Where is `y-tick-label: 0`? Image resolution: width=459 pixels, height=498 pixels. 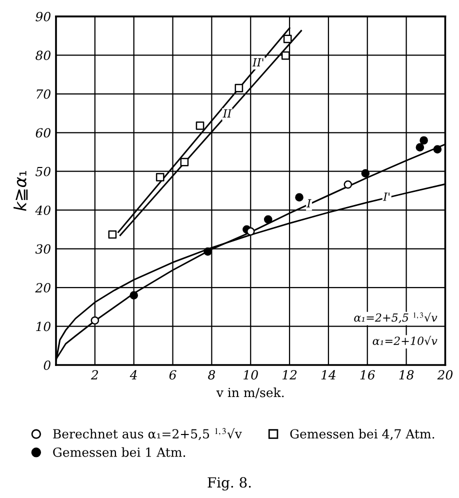 y-tick-label: 0 is located at coordinates (47, 365).